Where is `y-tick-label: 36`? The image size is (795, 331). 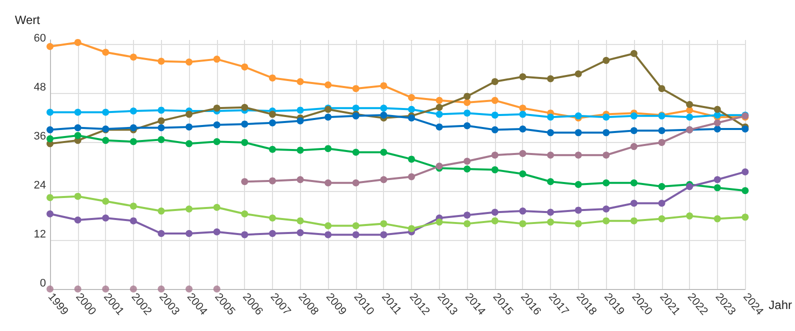 y-tick-label: 36 is located at coordinates (40, 136).